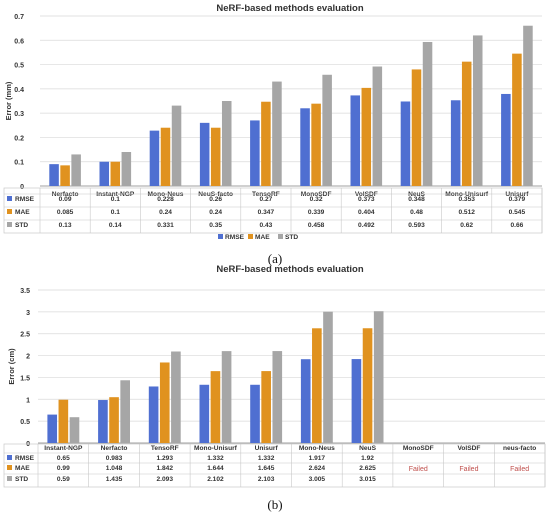 This screenshot has width=550, height=517. Describe the element at coordinates (366, 225) in the screenshot. I see `data-label: 0.492` at that location.